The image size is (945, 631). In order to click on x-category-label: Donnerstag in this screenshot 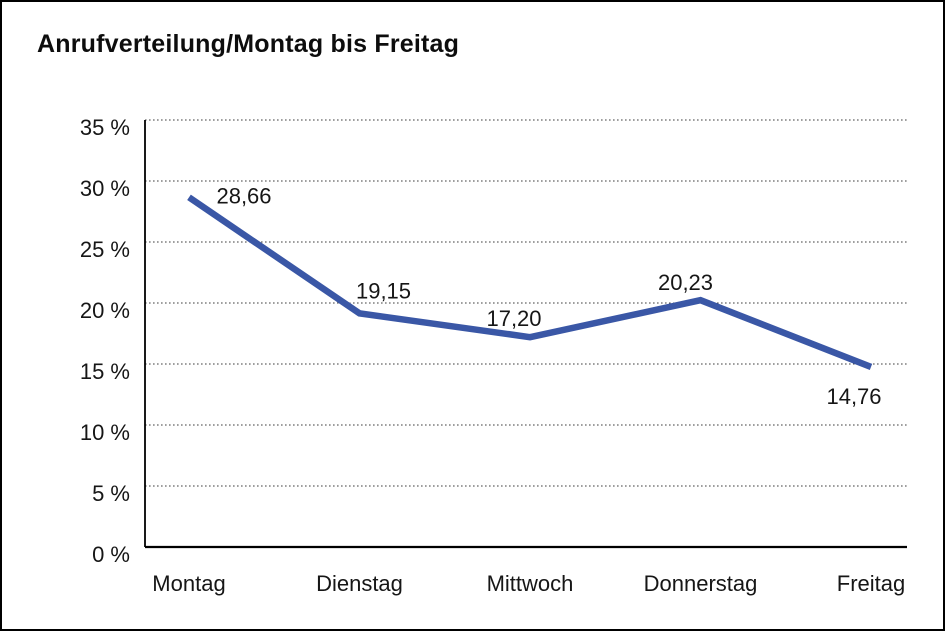, I will do `click(701, 583)`.